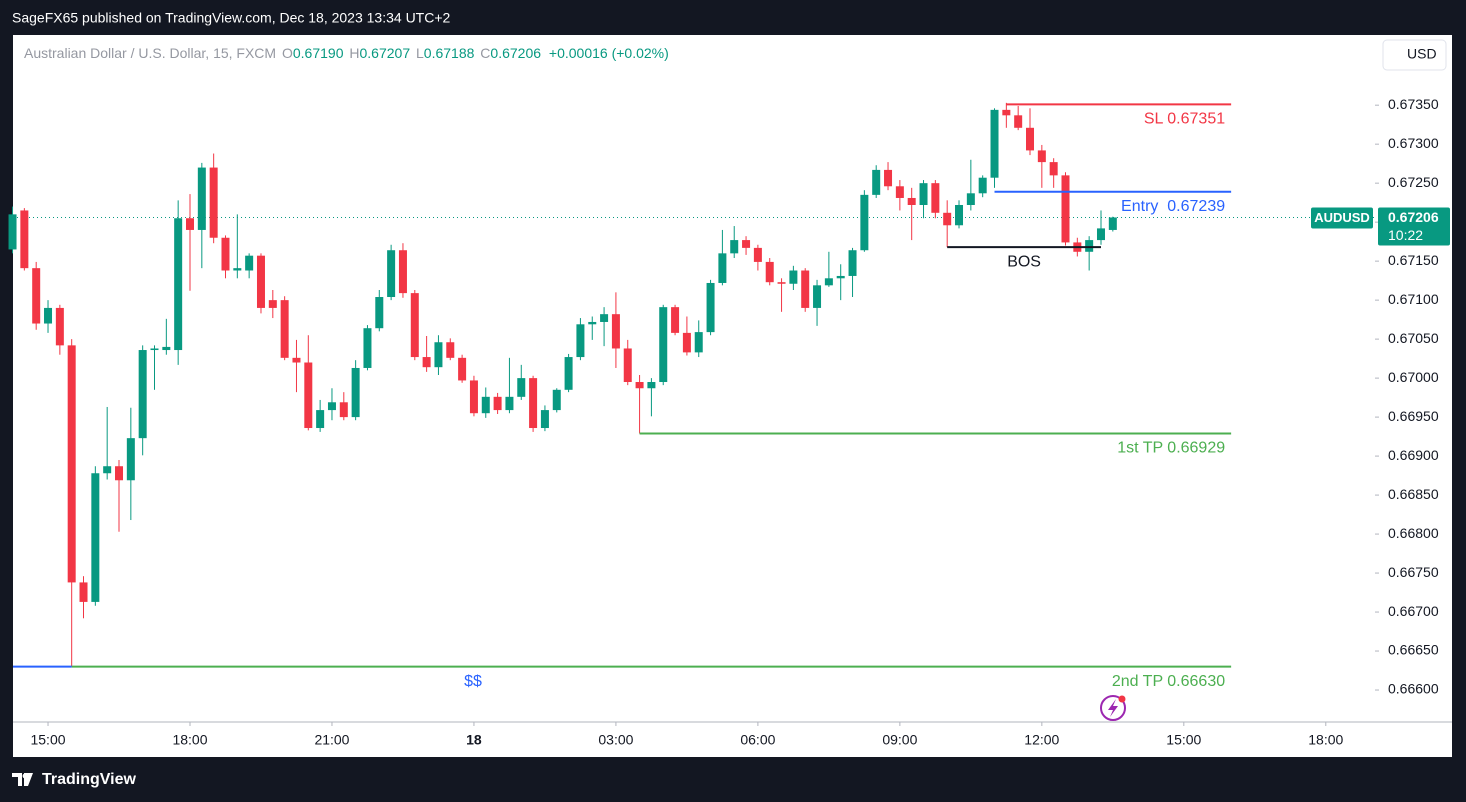 The width and height of the screenshot is (1466, 802). I want to click on x-tick-label: 03:00, so click(615, 740).